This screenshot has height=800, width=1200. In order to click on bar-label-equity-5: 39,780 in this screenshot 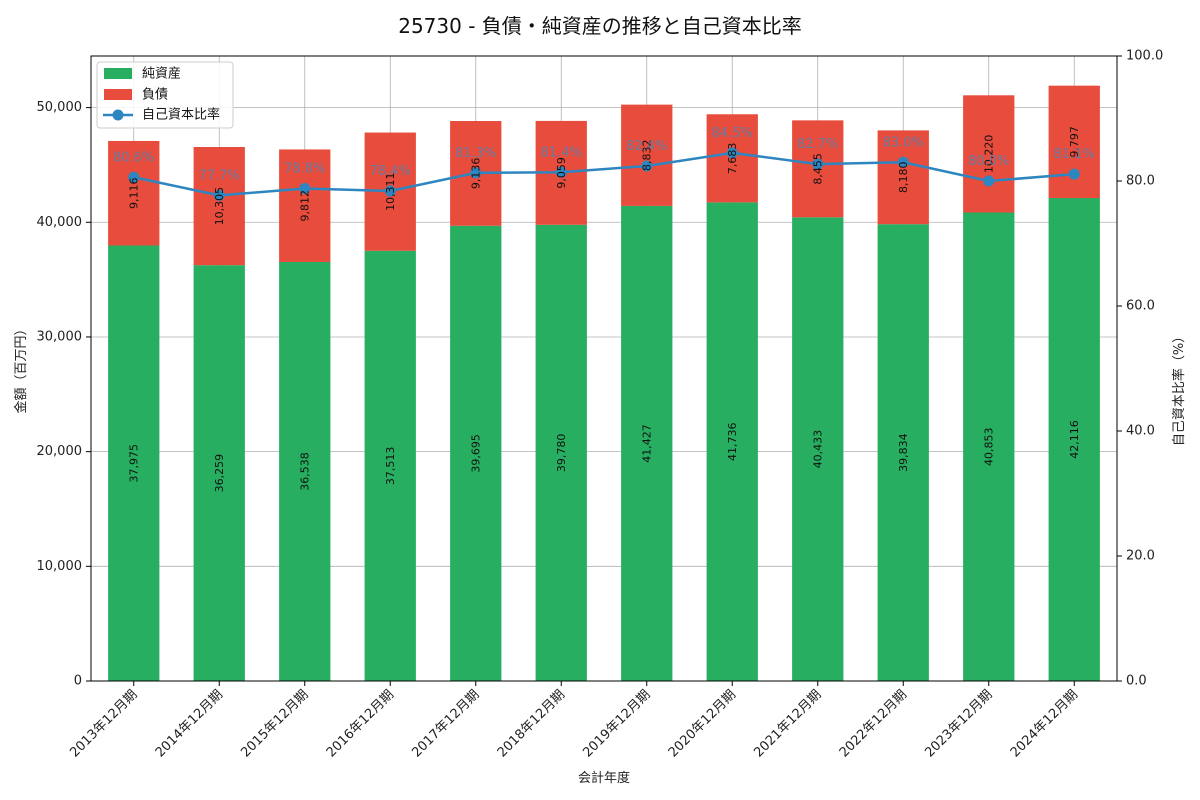, I will do `click(561, 453)`.